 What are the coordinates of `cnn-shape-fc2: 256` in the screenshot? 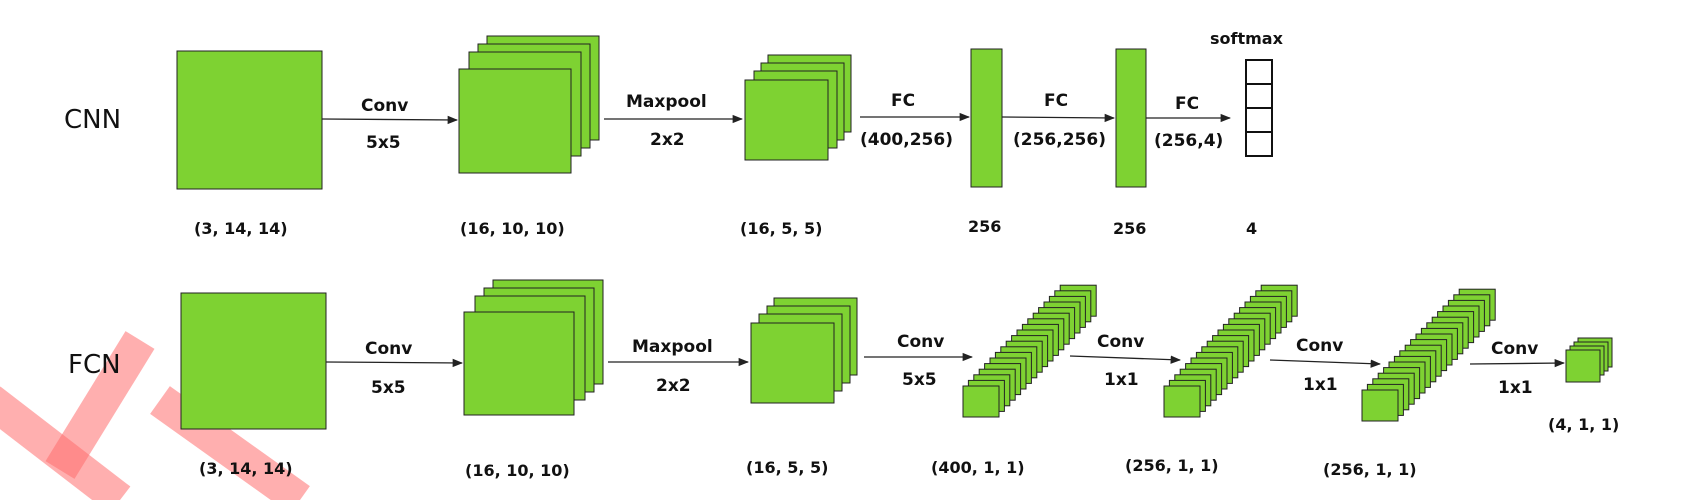 It's located at (1129, 228).